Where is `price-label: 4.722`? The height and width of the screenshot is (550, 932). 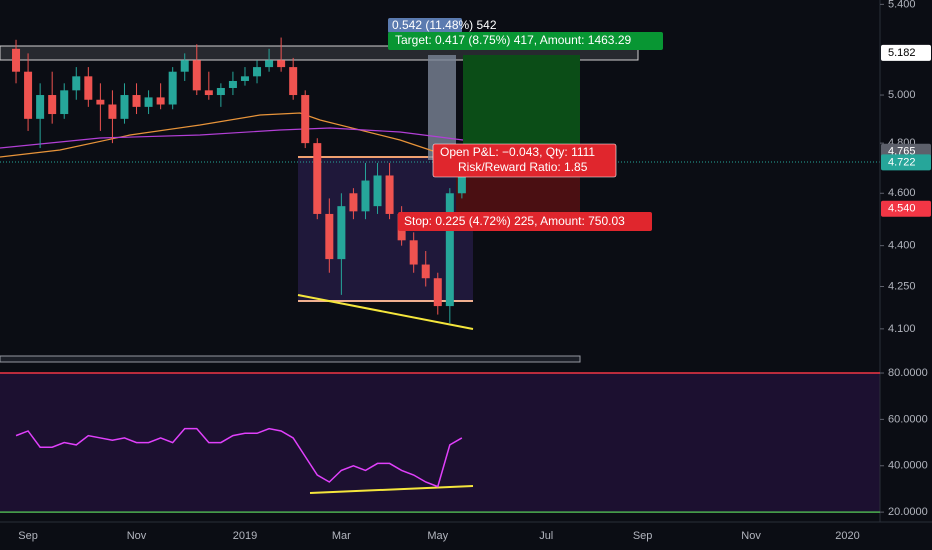
price-label: 4.722 is located at coordinates (902, 162).